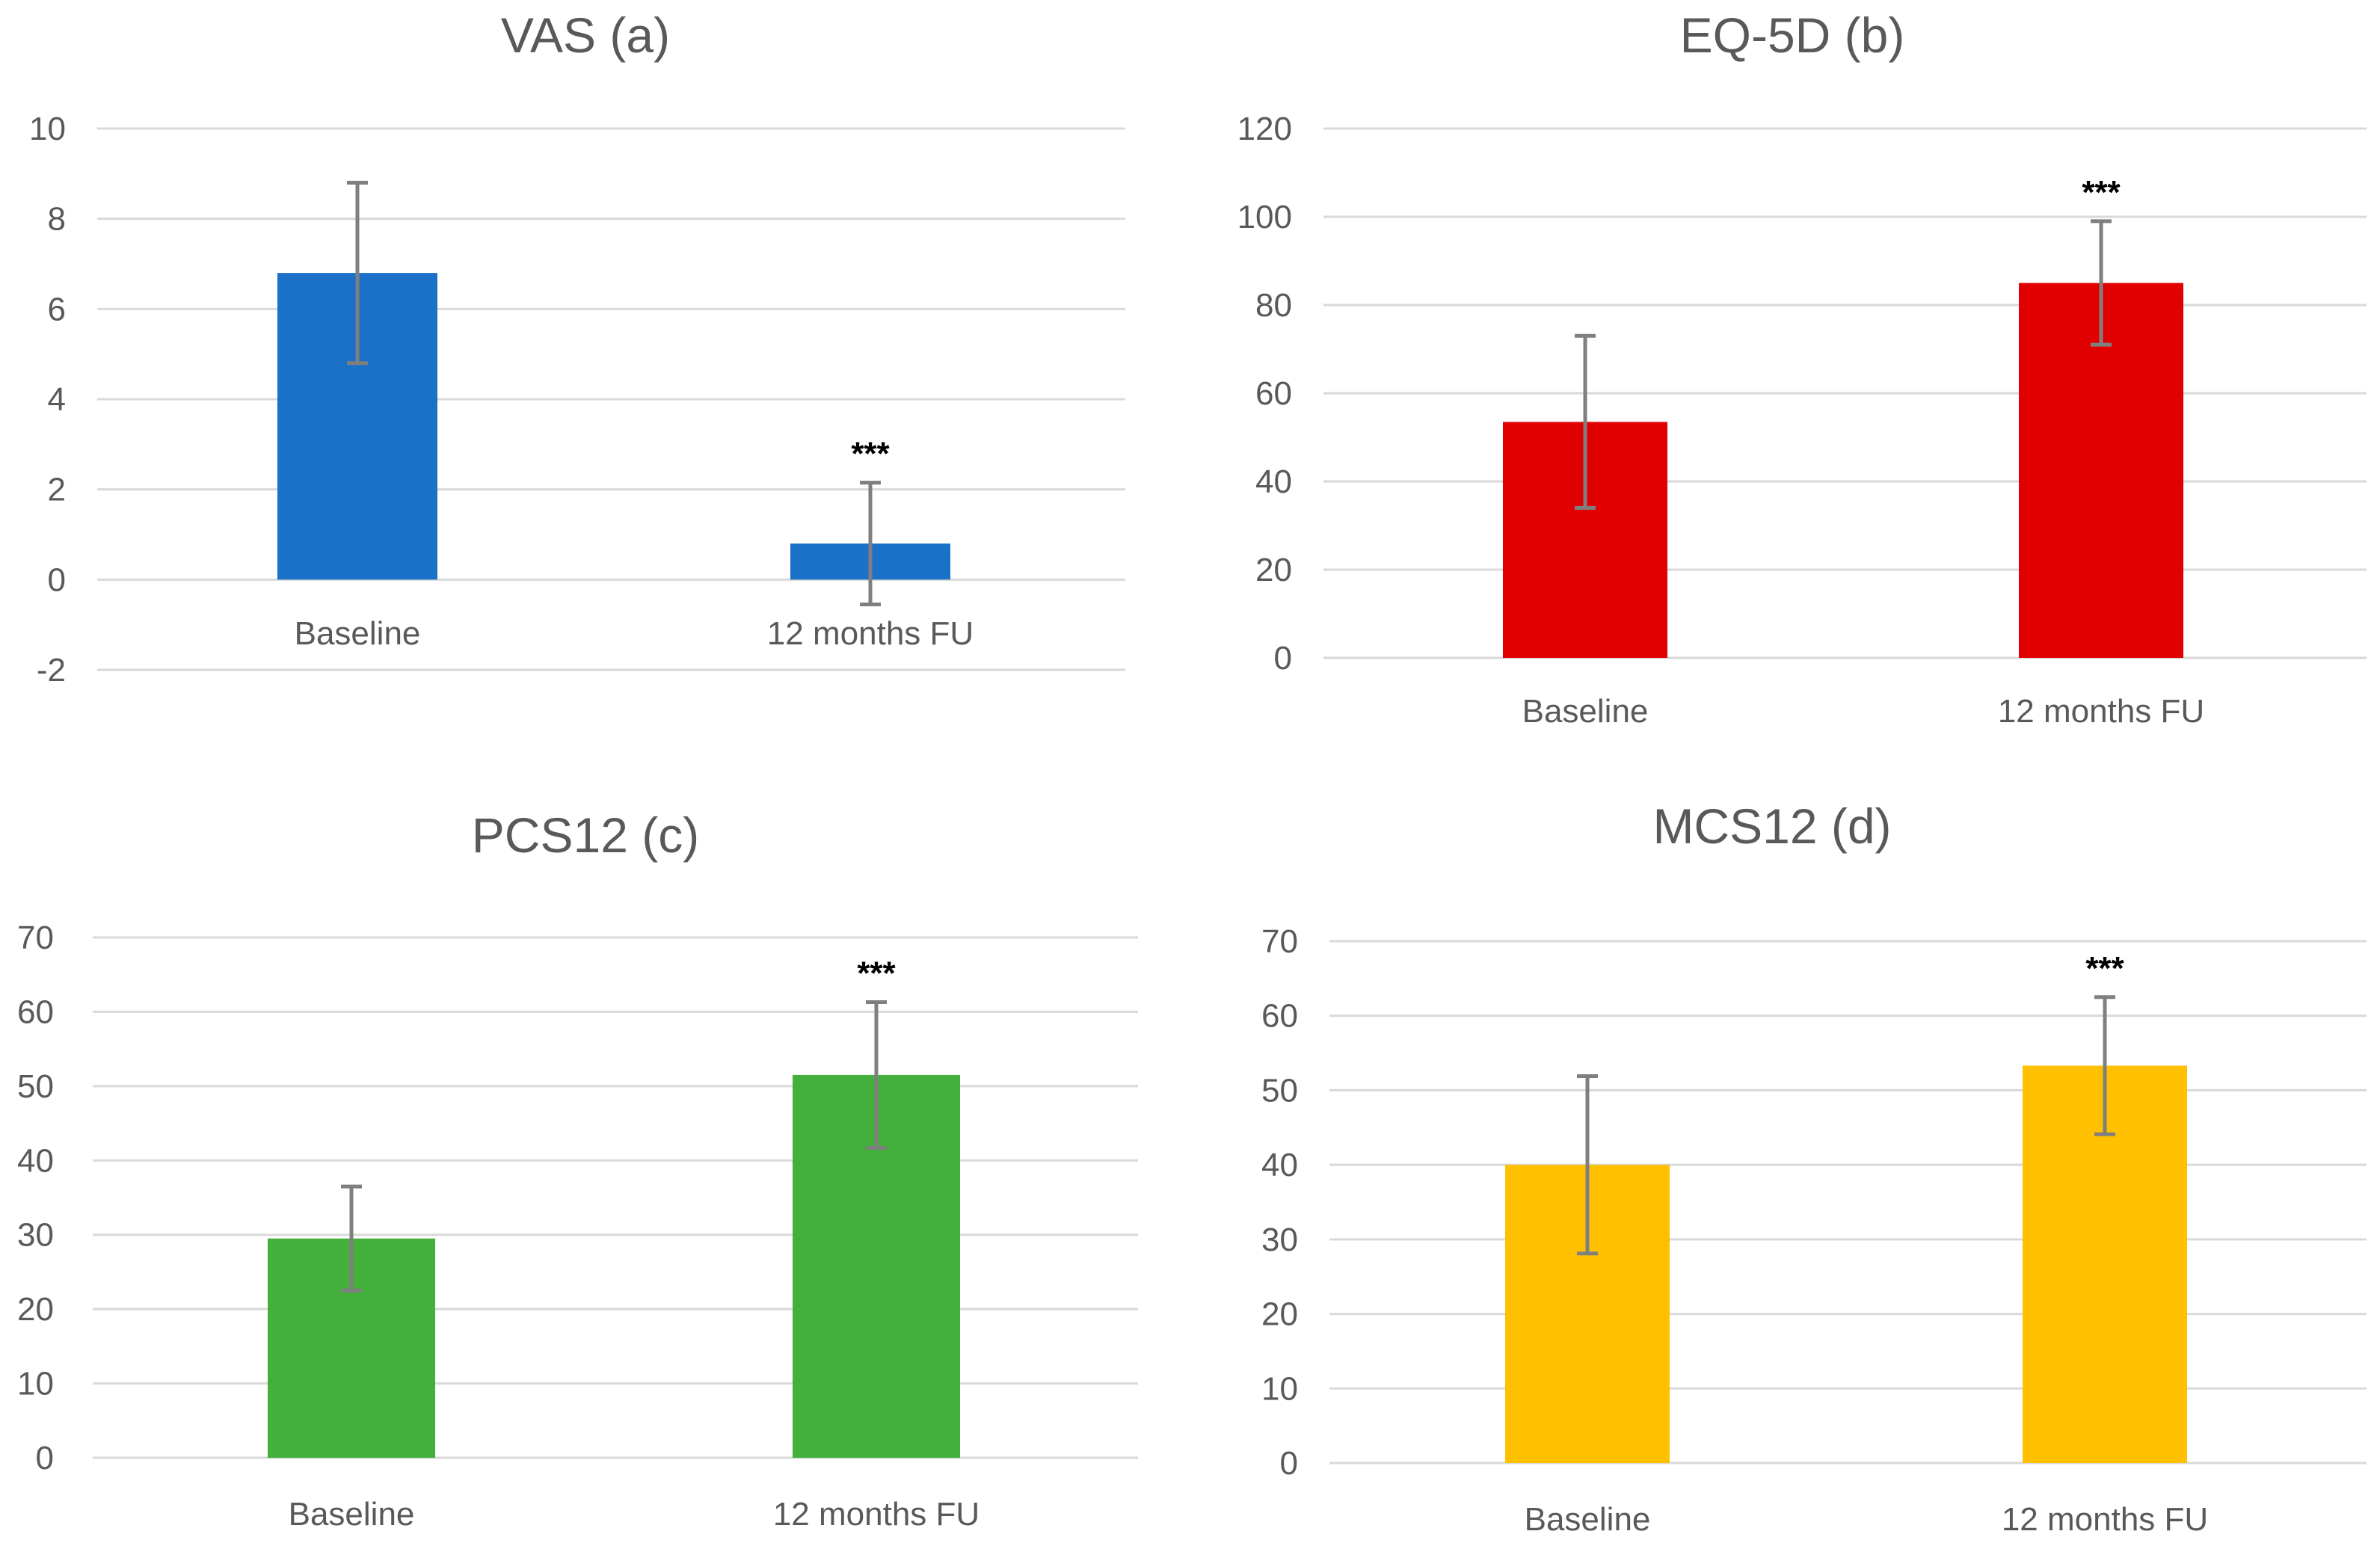 The height and width of the screenshot is (1546, 2380). What do you see at coordinates (57, 490) in the screenshot?
I see `y-tick-label: 2` at bounding box center [57, 490].